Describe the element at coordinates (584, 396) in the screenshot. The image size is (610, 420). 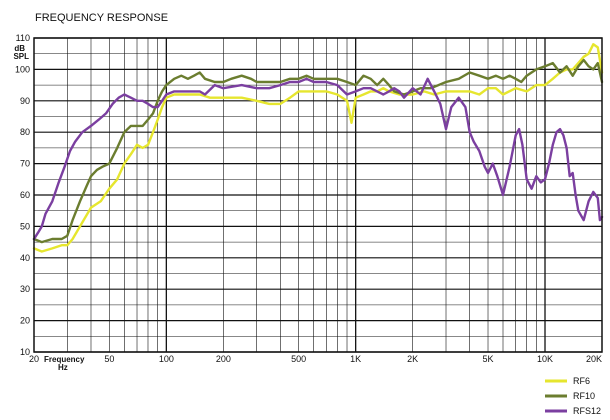
I see `legend-label-rf10: RF10` at that location.